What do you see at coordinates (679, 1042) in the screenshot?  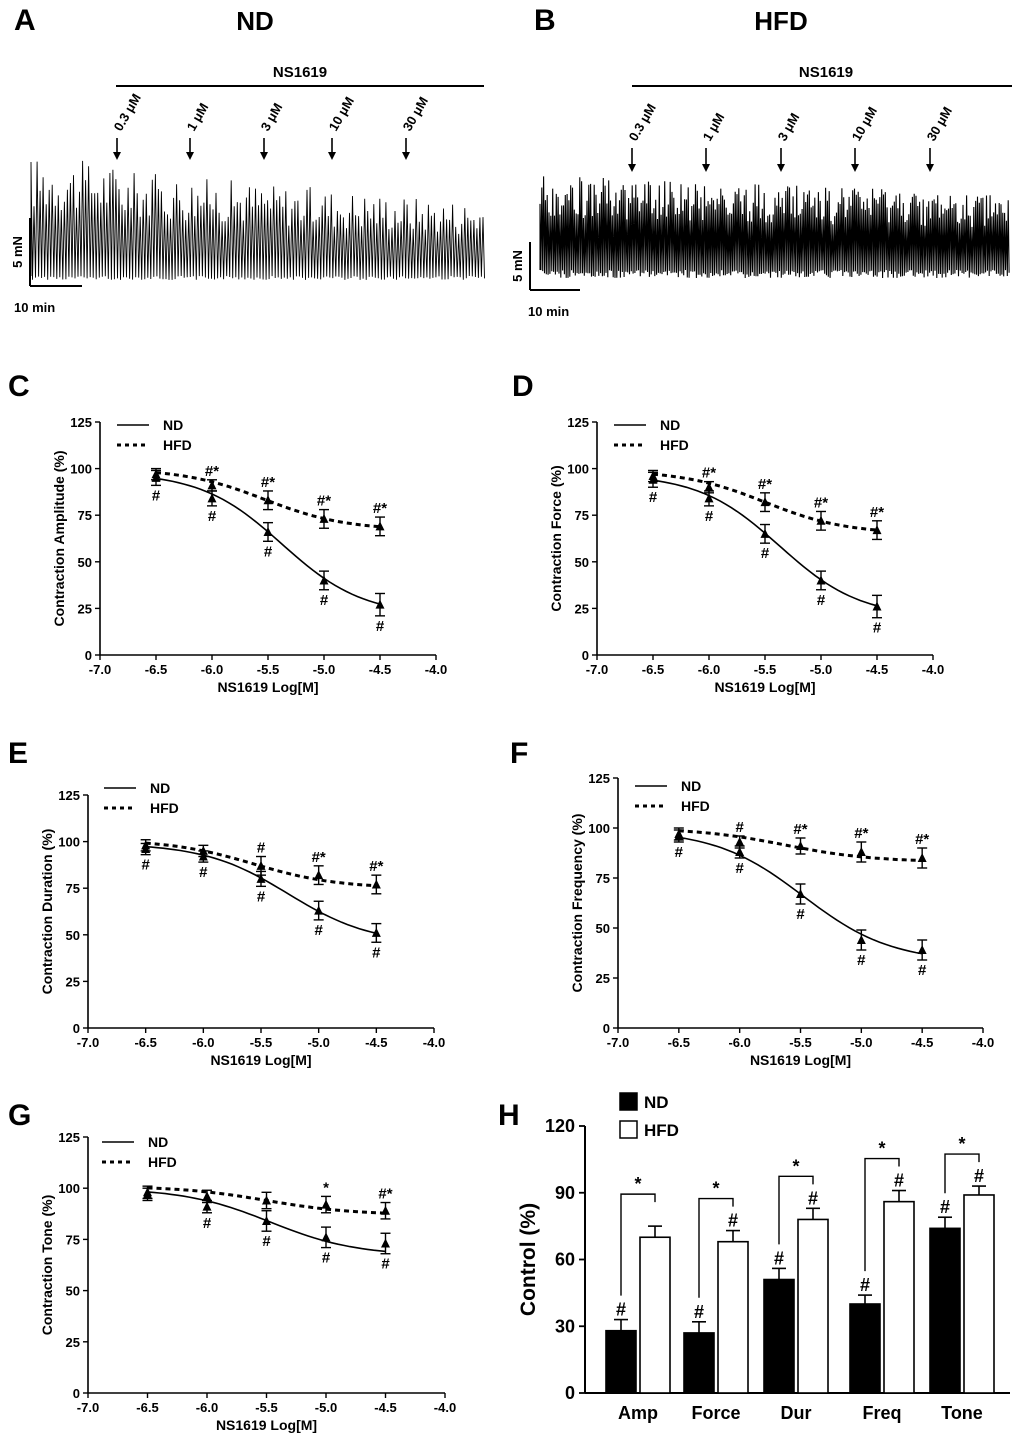 I see `x-tick-label: -6.5` at bounding box center [679, 1042].